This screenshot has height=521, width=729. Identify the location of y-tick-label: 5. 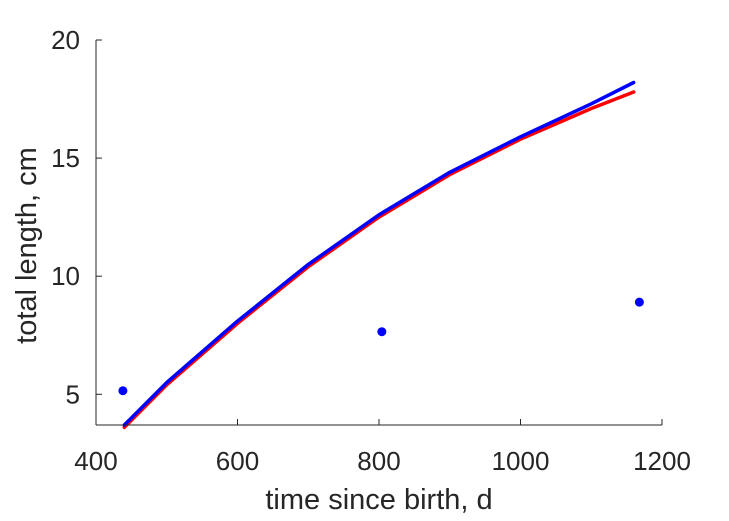
(73, 394).